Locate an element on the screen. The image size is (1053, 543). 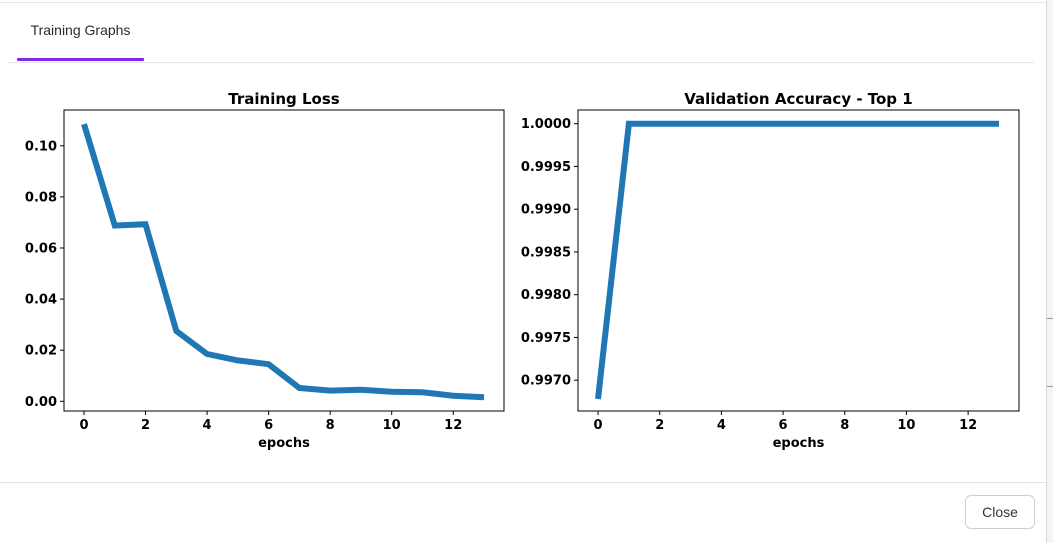
training-loss-x-tick-label: 4 is located at coordinates (207, 425).